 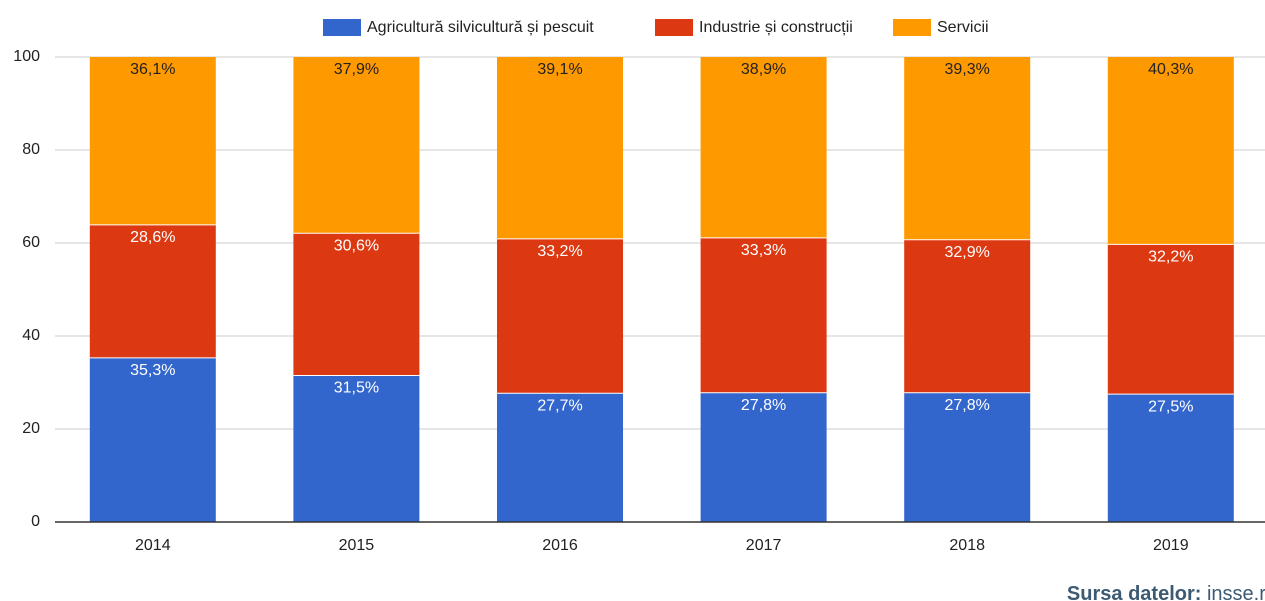 What do you see at coordinates (35, 521) in the screenshot?
I see `y-tick-label: 0` at bounding box center [35, 521].